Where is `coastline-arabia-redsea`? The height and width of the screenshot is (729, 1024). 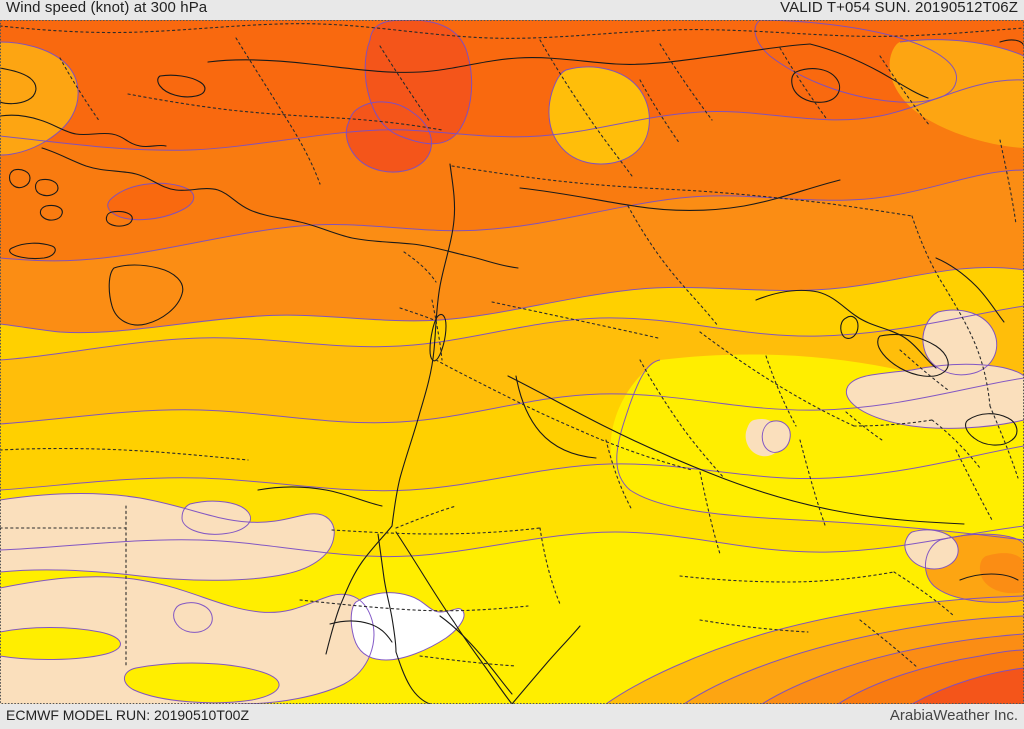
coastline-arabia-redsea is located at coordinates (546, 664).